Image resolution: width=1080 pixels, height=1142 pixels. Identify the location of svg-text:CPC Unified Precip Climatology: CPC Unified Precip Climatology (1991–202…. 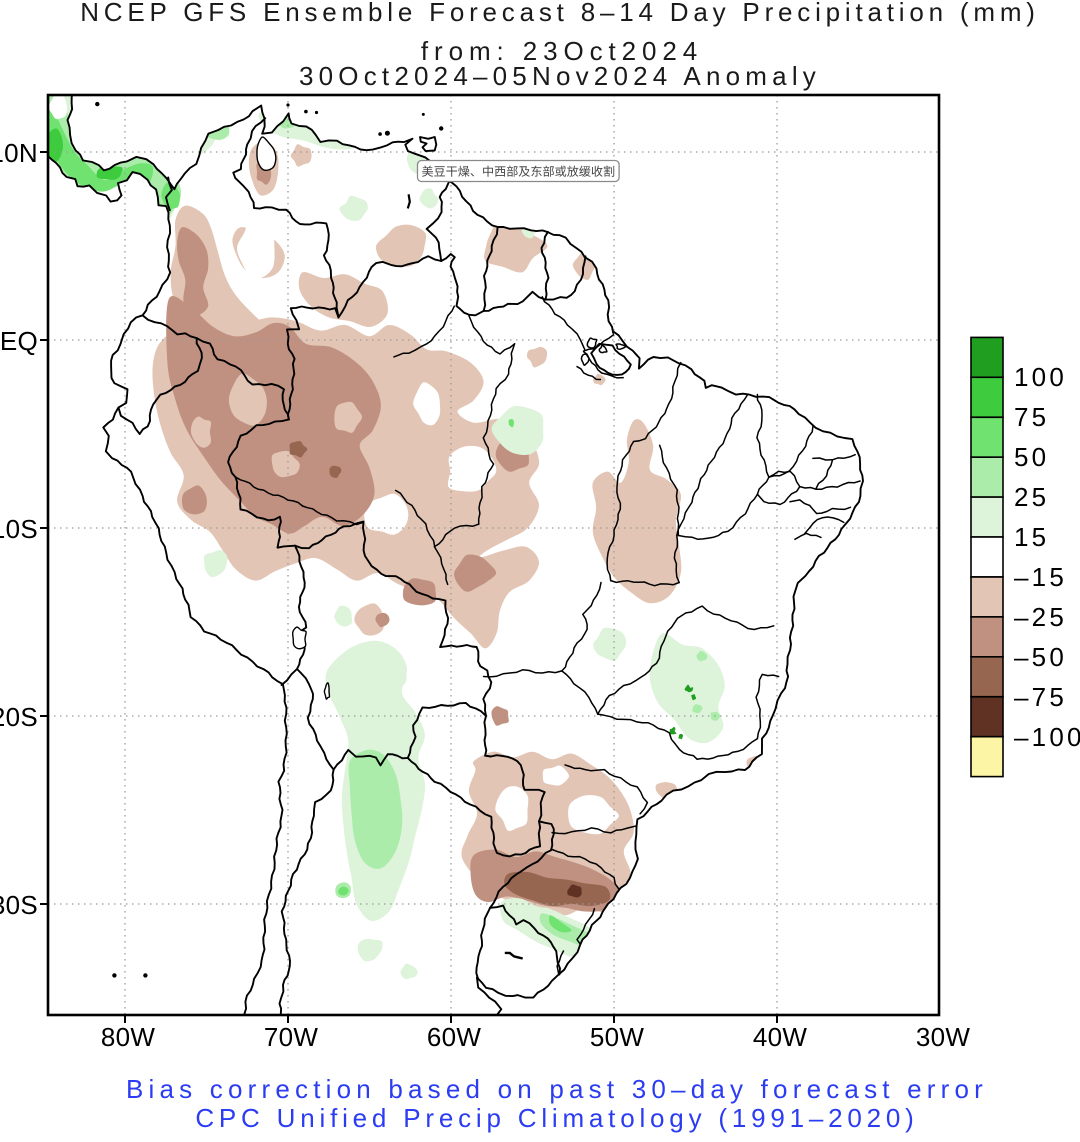
(556, 1118).